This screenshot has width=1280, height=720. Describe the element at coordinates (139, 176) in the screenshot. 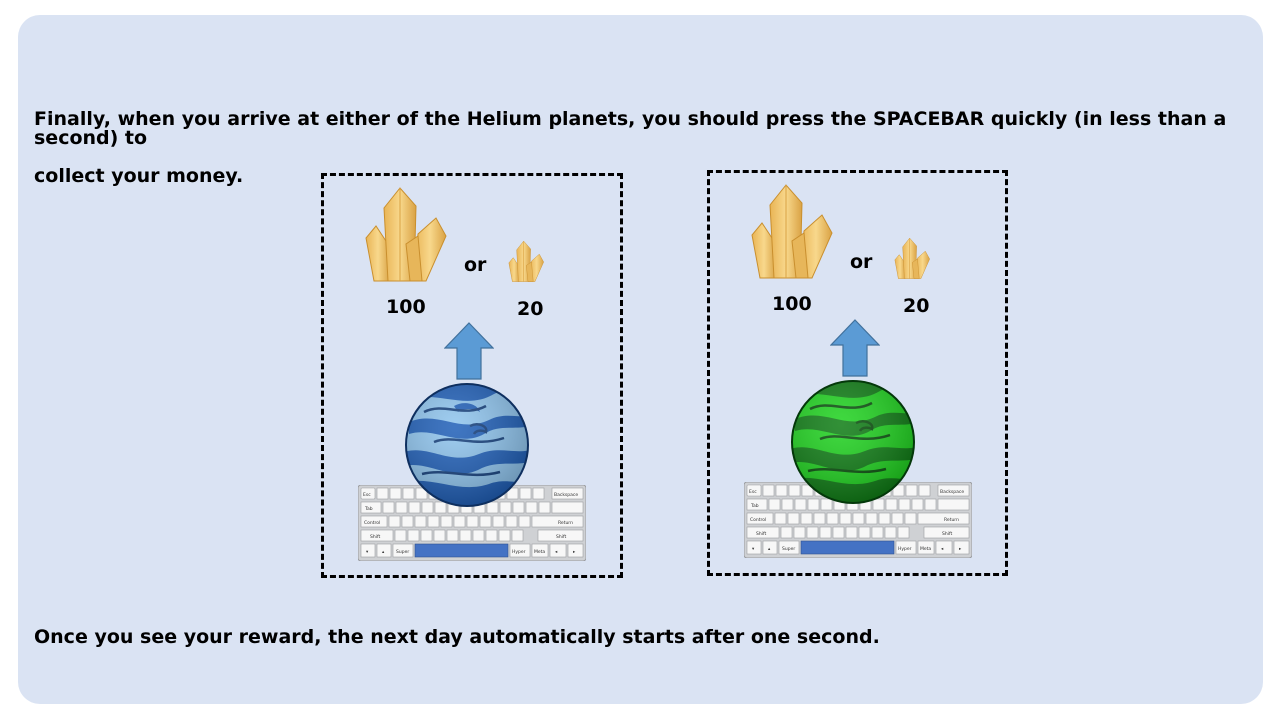

I see `instruction-line-2: collect your money.` at that location.